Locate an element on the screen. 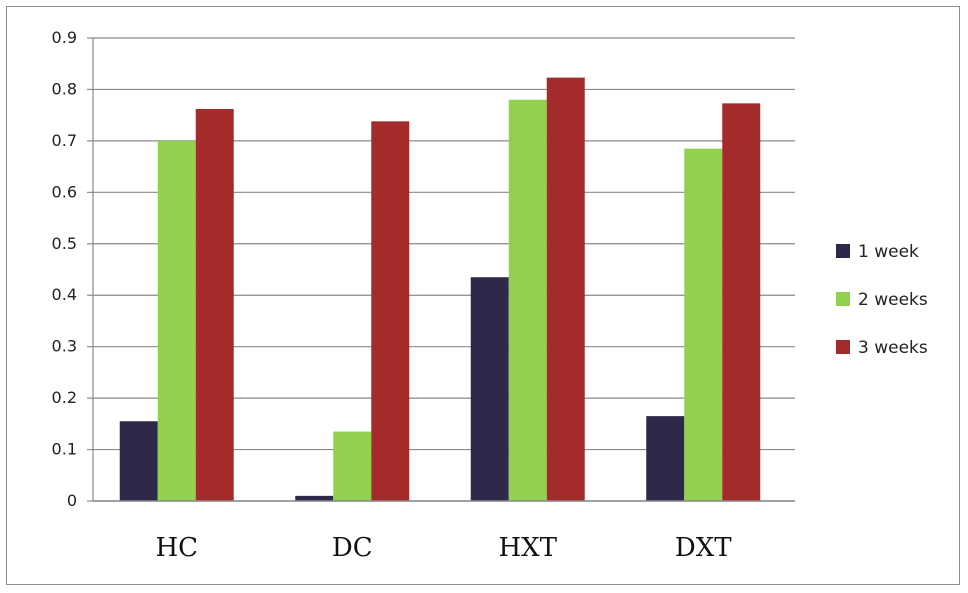 This screenshot has height=593, width=968. bar-3-weeks-HXT is located at coordinates (565, 289).